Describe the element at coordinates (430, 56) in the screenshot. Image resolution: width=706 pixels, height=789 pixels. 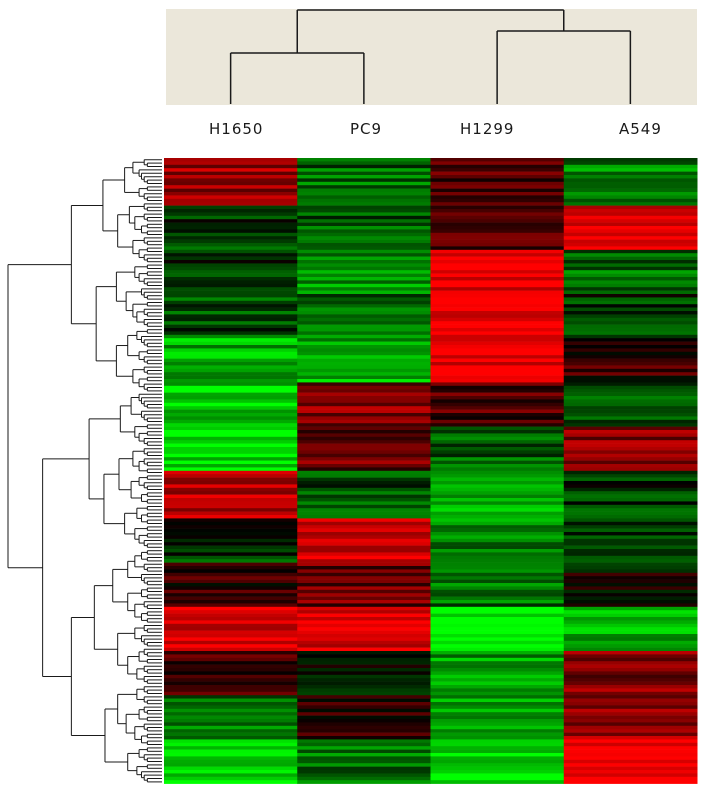
I see `column-dendrogram` at that location.